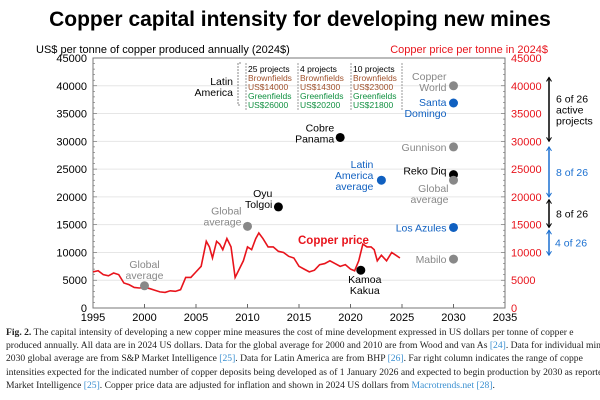 The width and height of the screenshot is (600, 400). Describe the element at coordinates (320, 105) in the screenshot. I see `box-greenfields-value: US$20200` at that location.